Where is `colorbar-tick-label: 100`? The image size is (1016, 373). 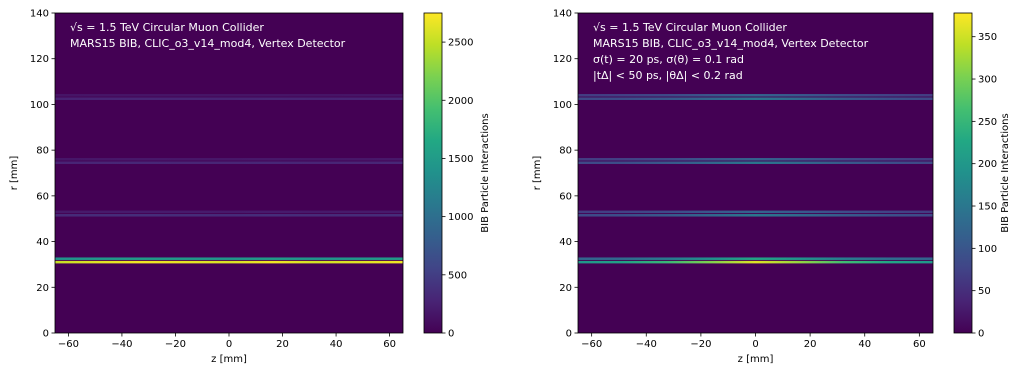
colorbar-tick-label: 100 is located at coordinates (987, 249).